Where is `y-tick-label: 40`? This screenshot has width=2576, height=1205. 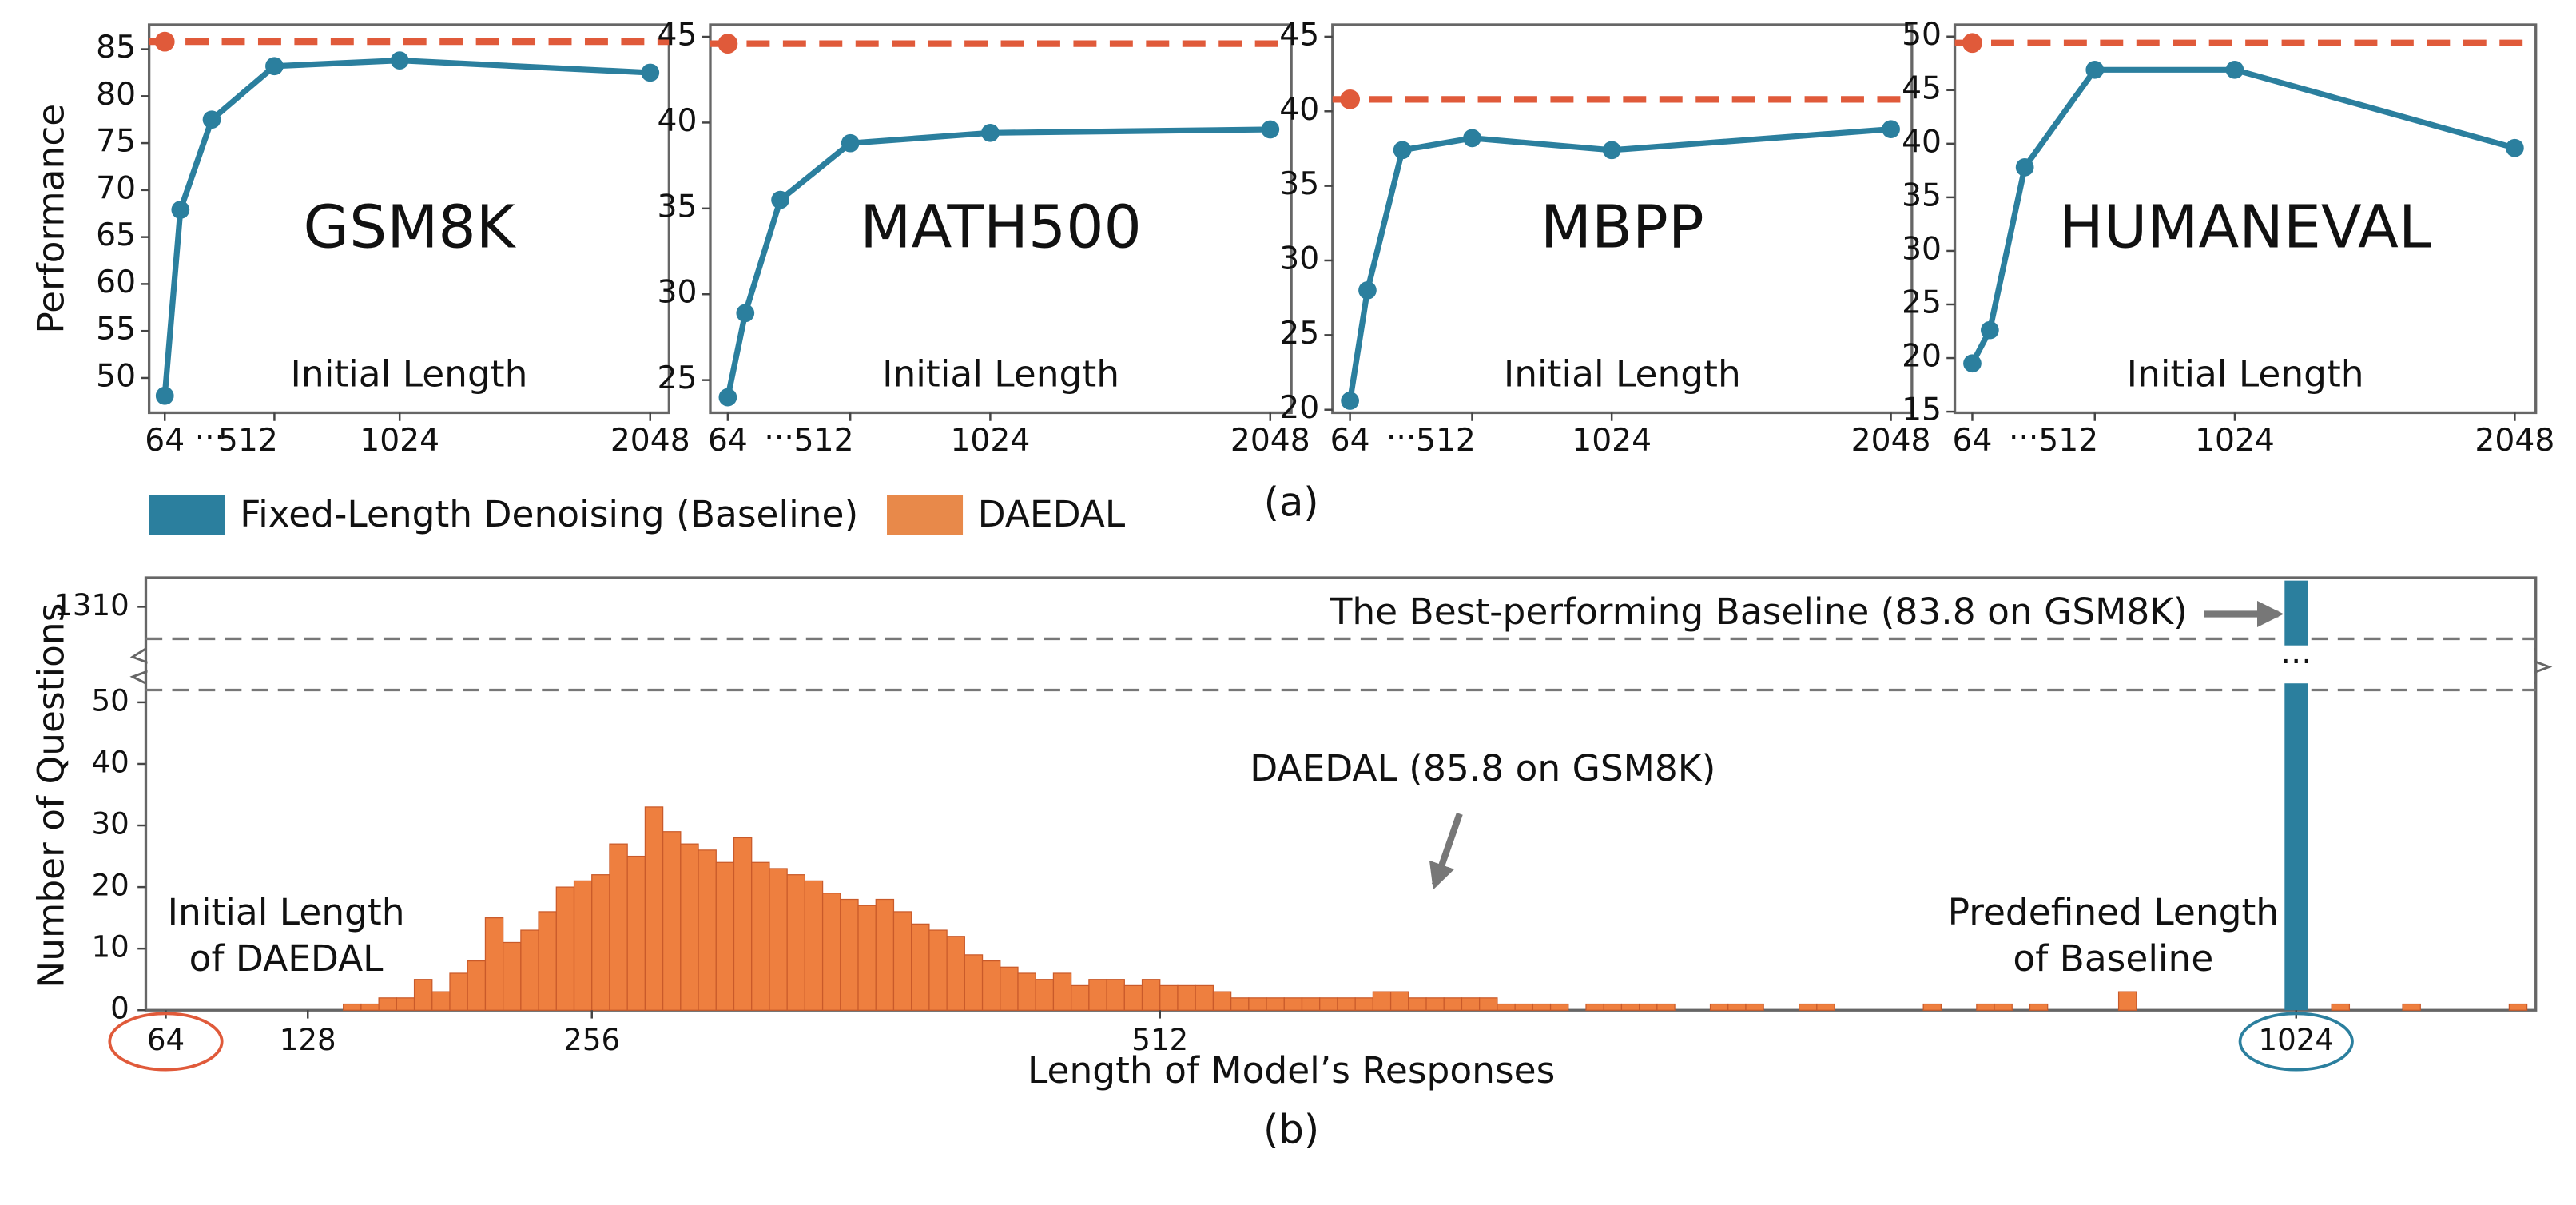
y-tick-label: 40 is located at coordinates (110, 762).